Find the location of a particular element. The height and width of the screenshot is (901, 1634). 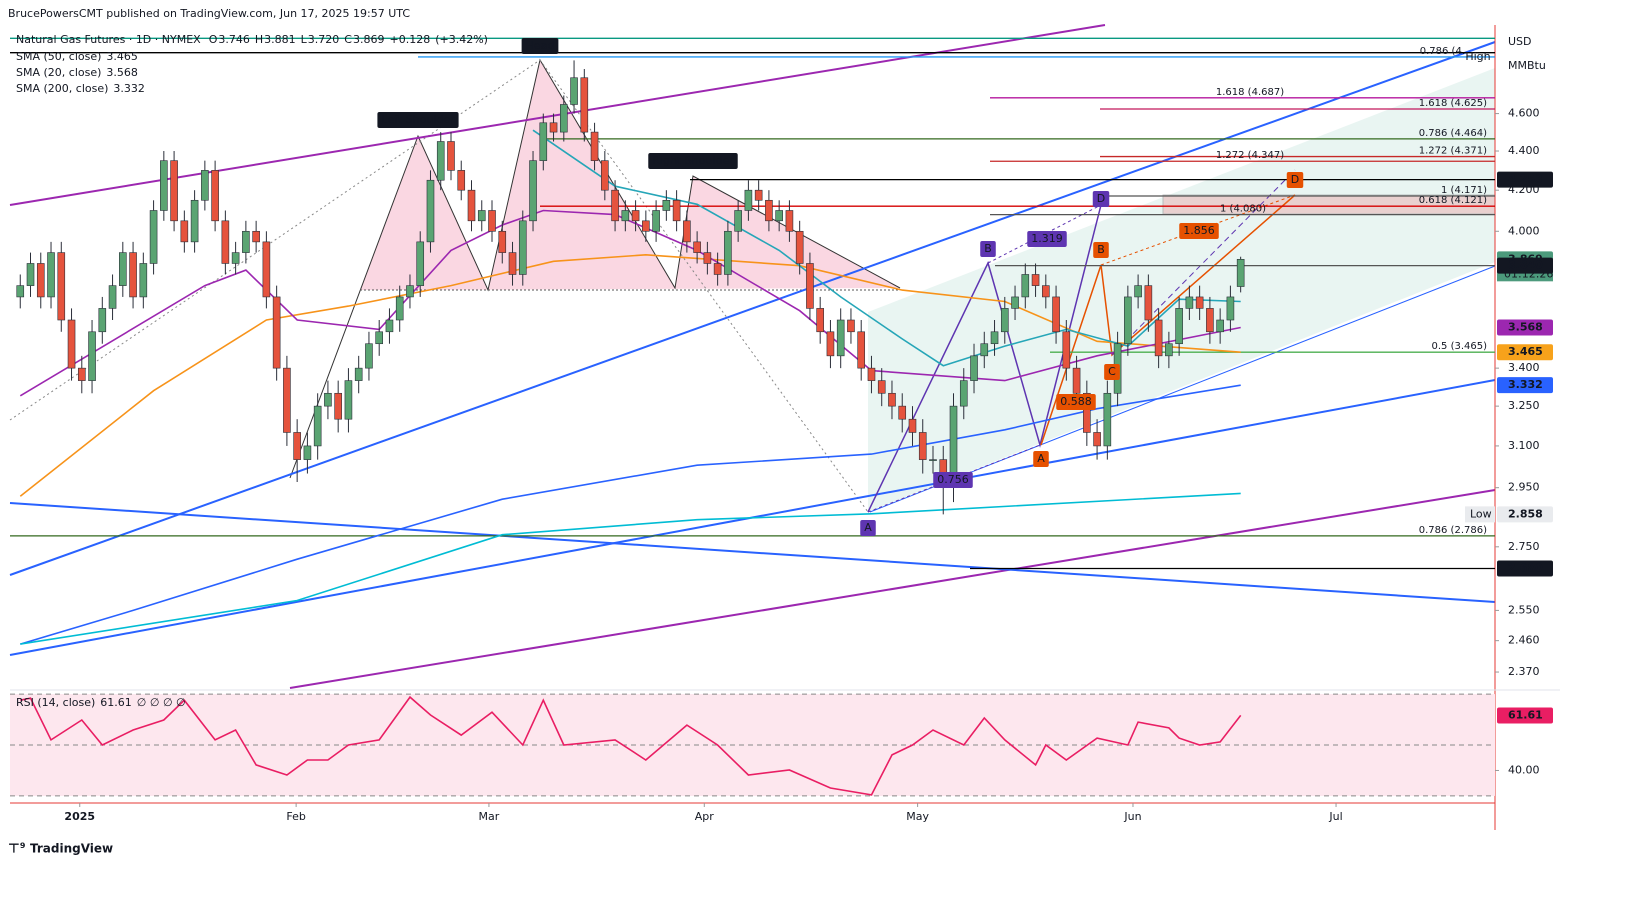

rsi-extra: ∅ ∅ ∅ ∅ is located at coordinates (161, 702).